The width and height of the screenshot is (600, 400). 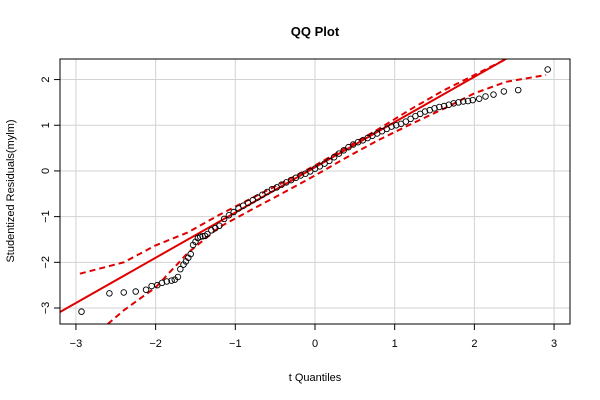 I want to click on chart-title: QQ Plot, so click(x=315, y=31).